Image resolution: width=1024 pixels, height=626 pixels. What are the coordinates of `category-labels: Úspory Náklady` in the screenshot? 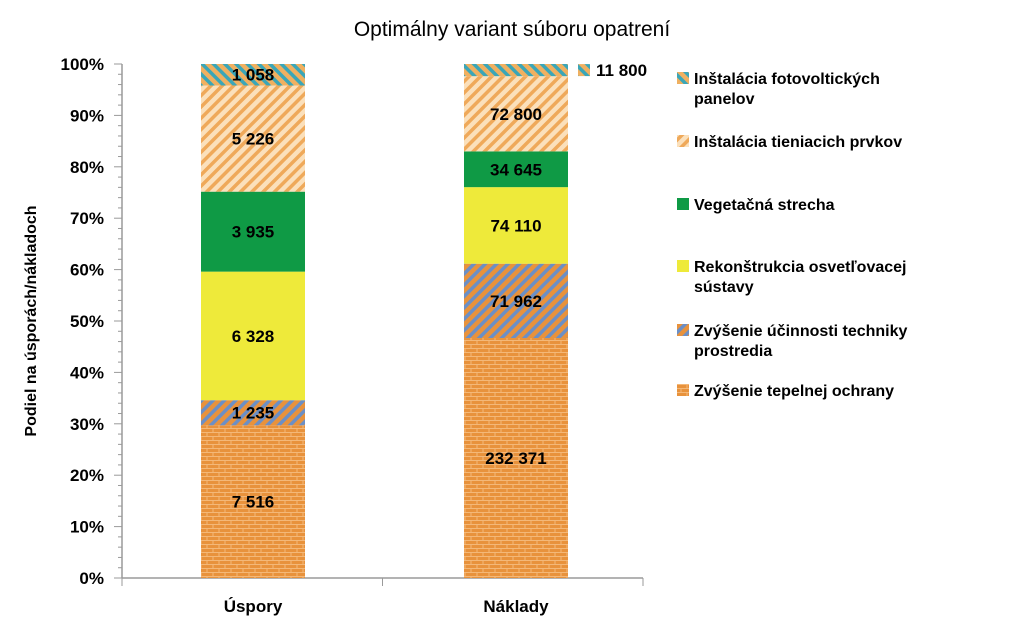 It's located at (386, 606).